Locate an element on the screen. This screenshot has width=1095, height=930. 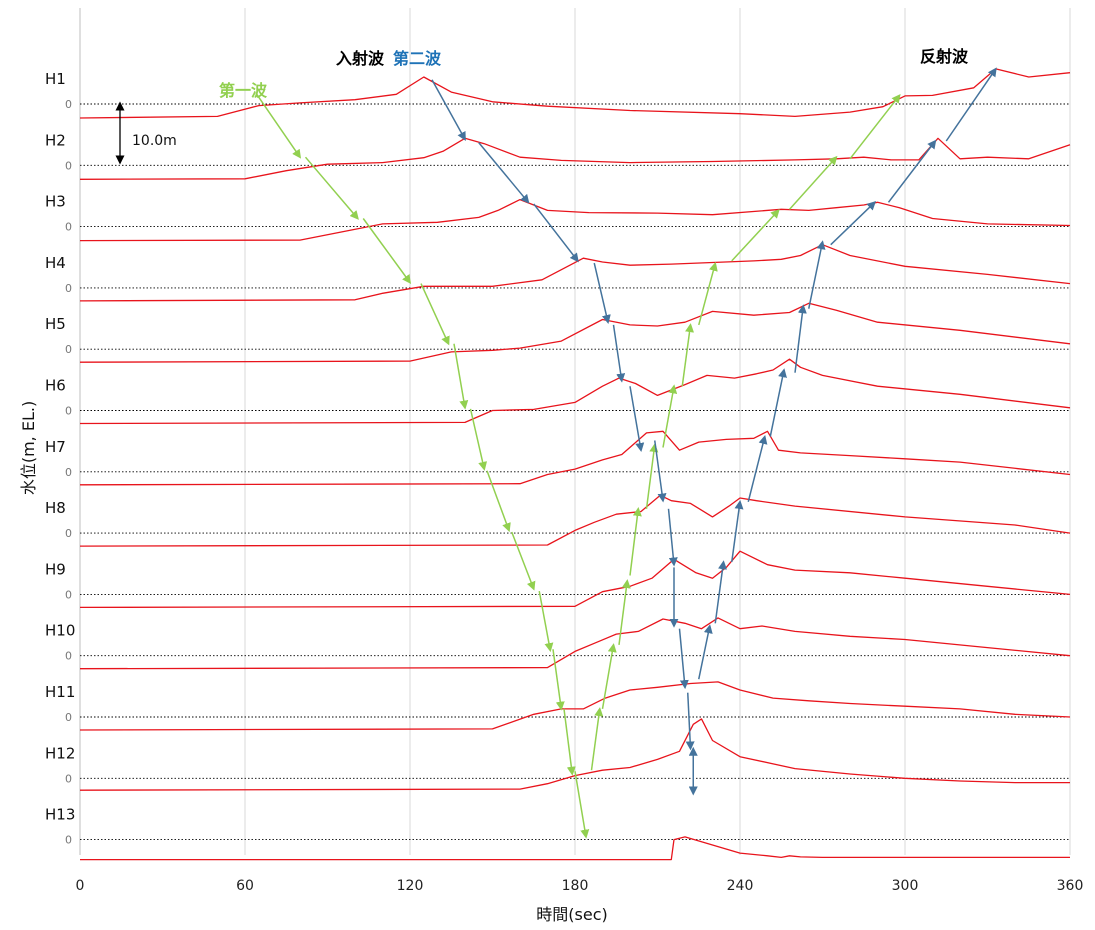
annotation-second-wave: 第二波 is located at coordinates (417, 58).